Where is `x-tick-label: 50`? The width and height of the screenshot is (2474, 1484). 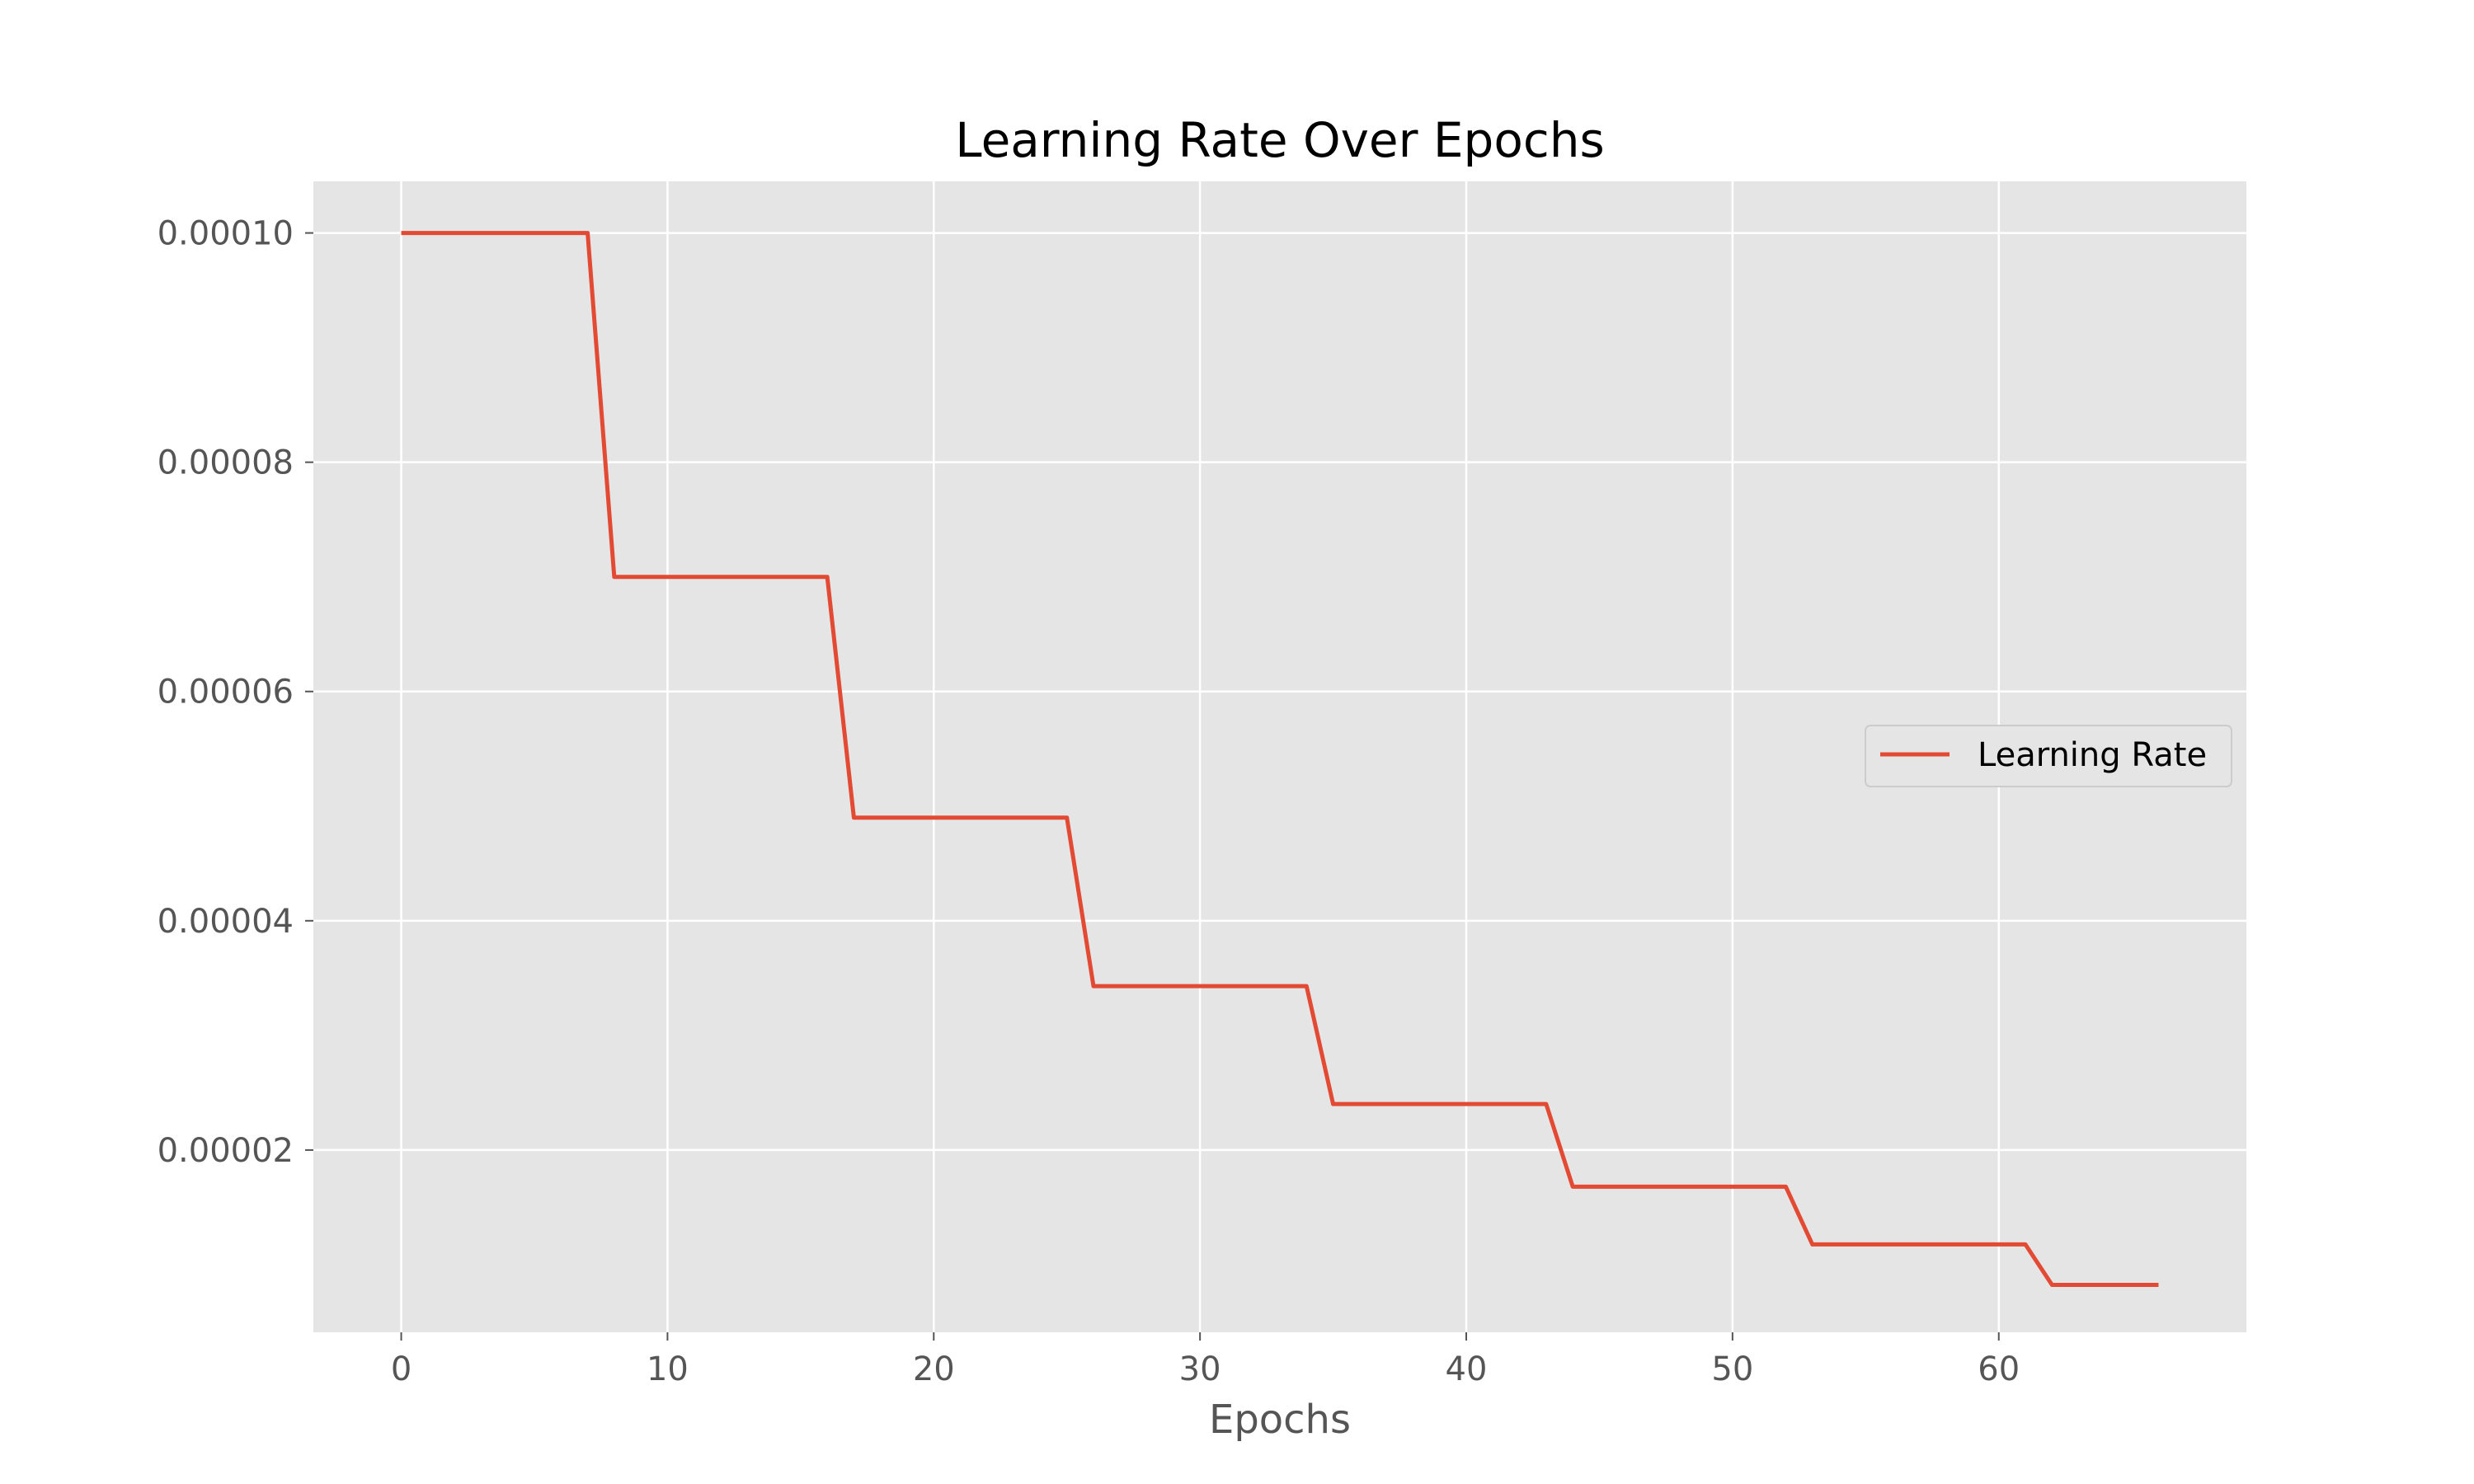
x-tick-label: 50 is located at coordinates (1732, 1369).